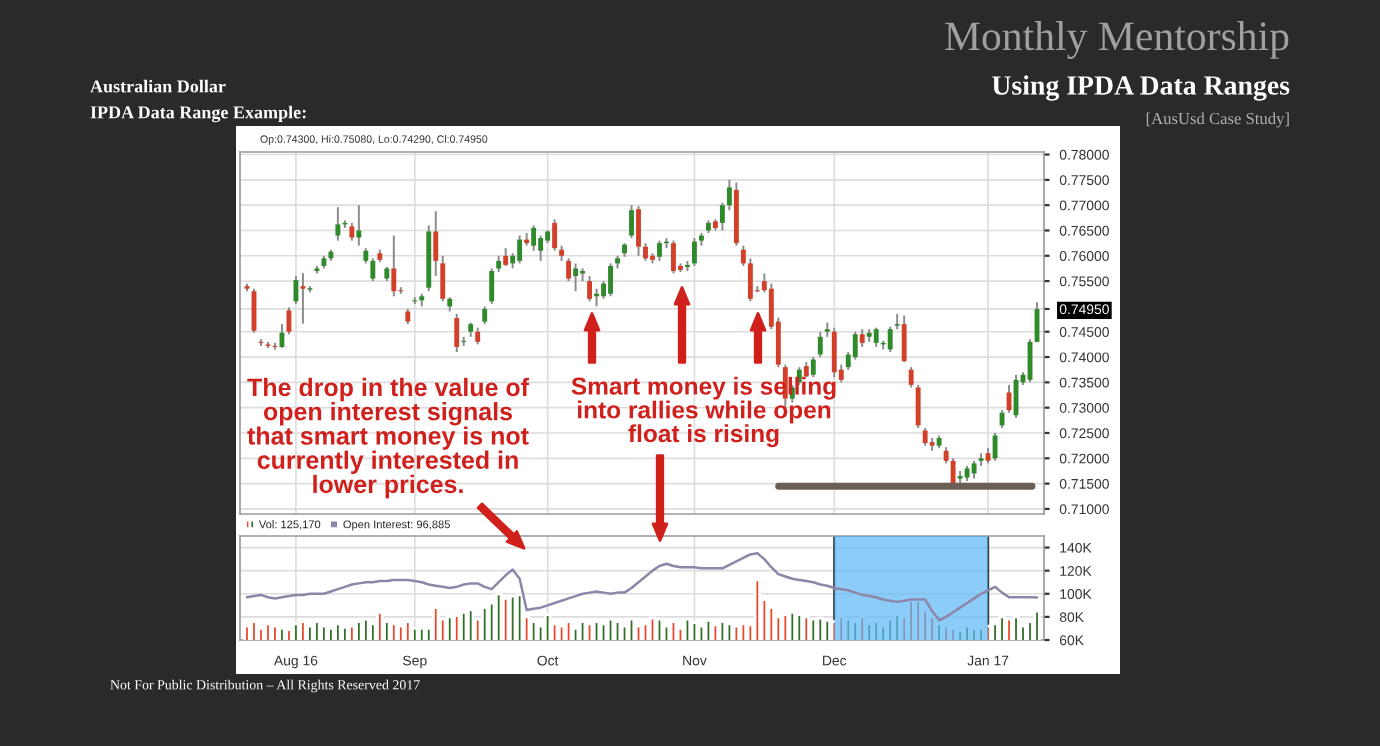 Image resolution: width=1380 pixels, height=746 pixels. What do you see at coordinates (1141, 88) in the screenshot?
I see `text: Using IPDA Data Ranges` at bounding box center [1141, 88].